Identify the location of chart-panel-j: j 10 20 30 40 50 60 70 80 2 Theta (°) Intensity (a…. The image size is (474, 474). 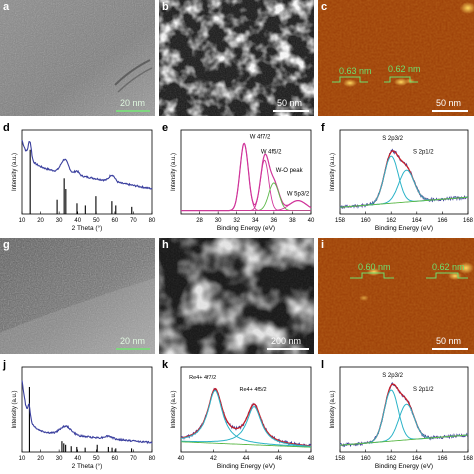
(79, 415).